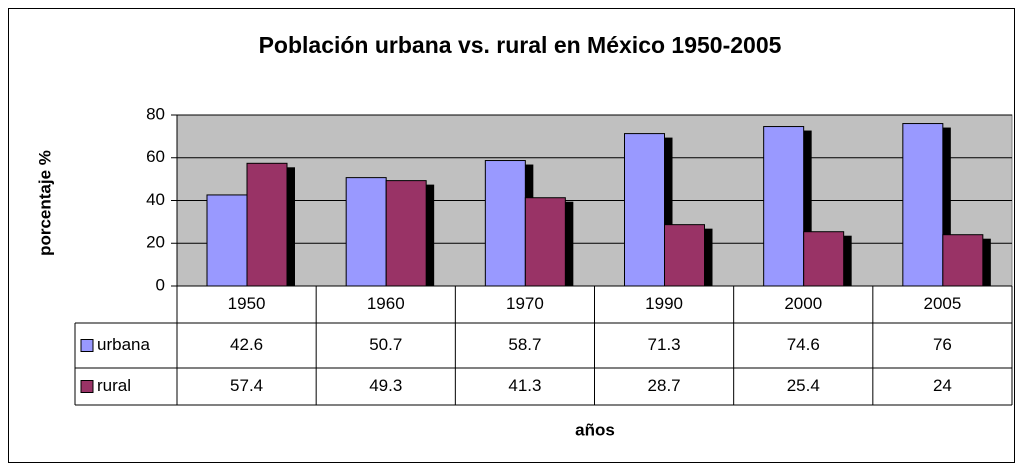 This screenshot has height=471, width=1023. I want to click on legend-label: urbana, so click(123, 344).